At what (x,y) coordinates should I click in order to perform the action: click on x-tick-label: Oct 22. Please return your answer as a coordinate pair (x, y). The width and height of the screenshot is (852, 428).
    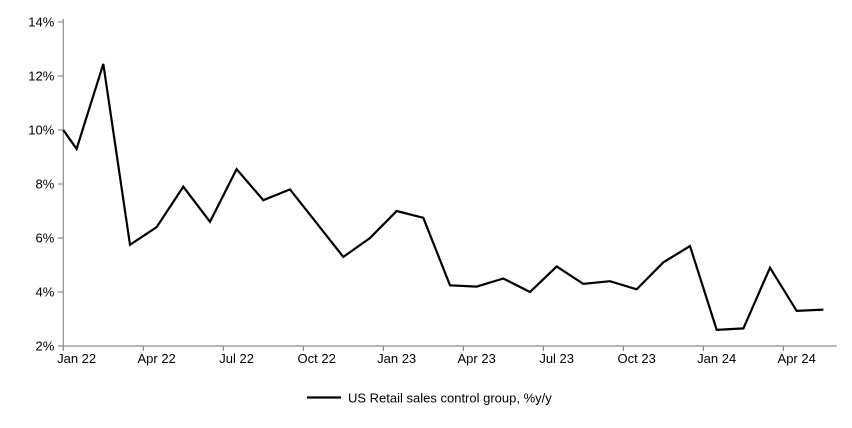
    Looking at the image, I should click on (317, 358).